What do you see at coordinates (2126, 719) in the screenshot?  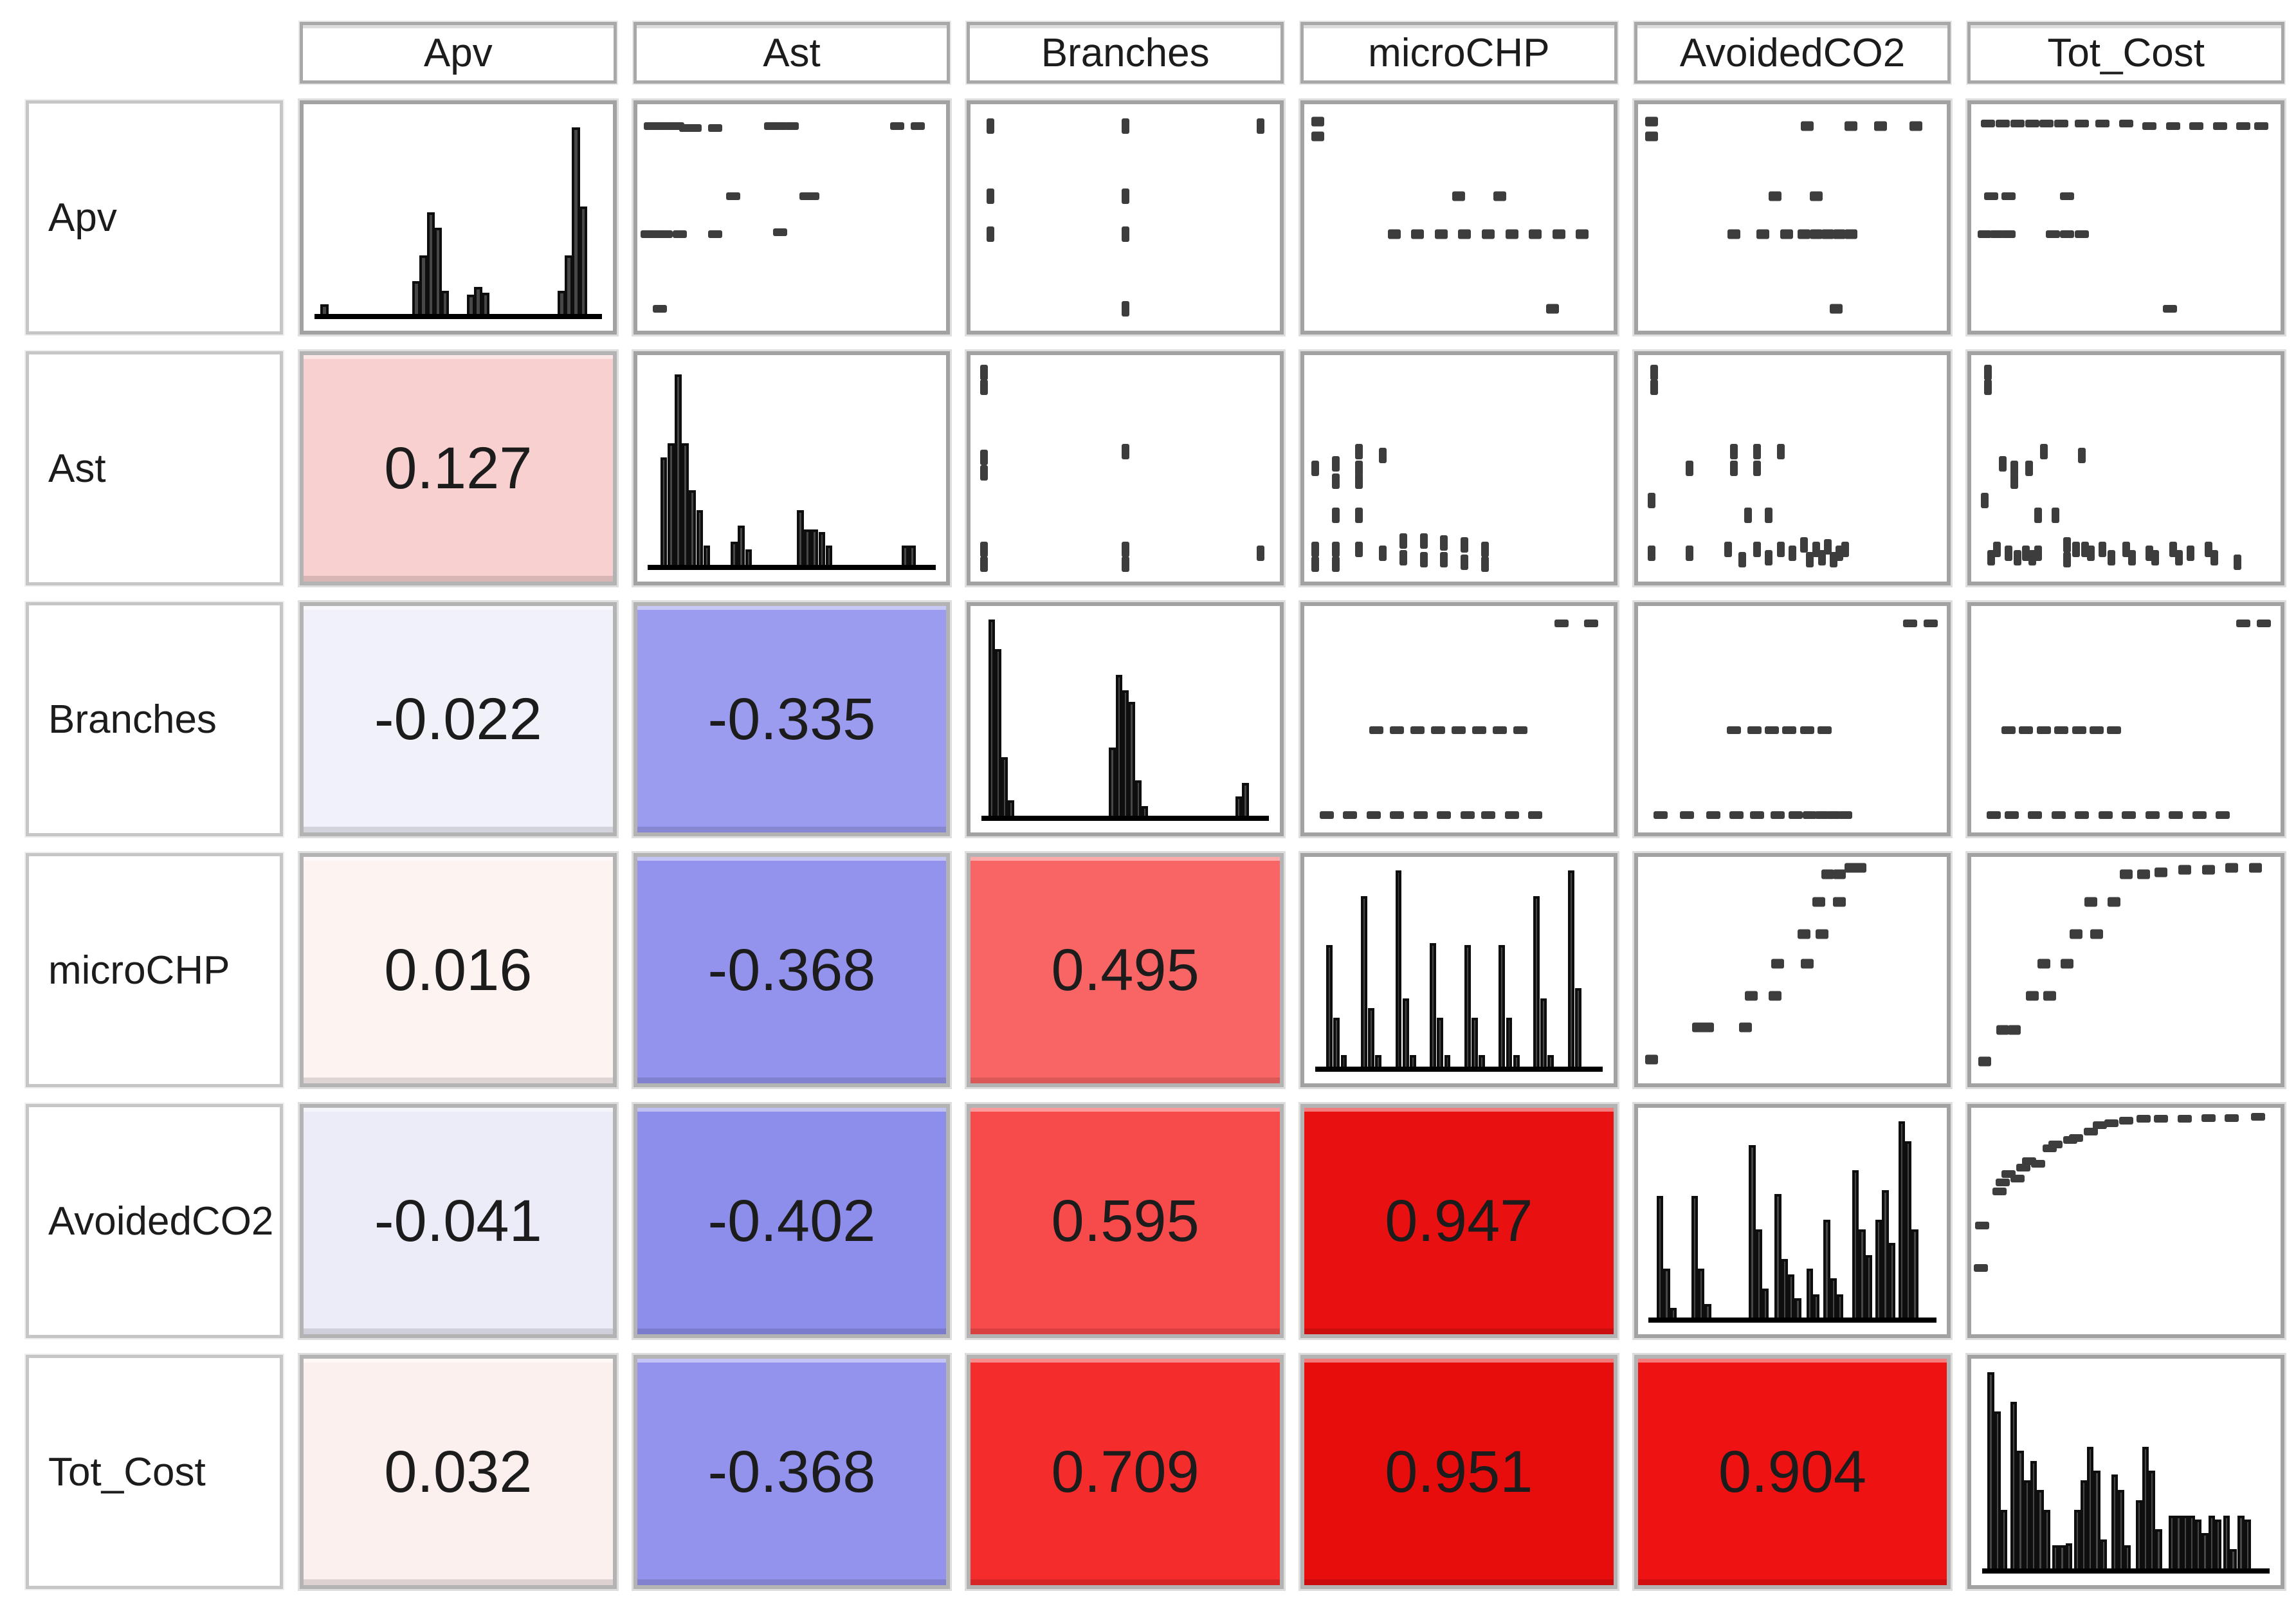 I see `scatter-panel-Branches-Tot_Cost` at bounding box center [2126, 719].